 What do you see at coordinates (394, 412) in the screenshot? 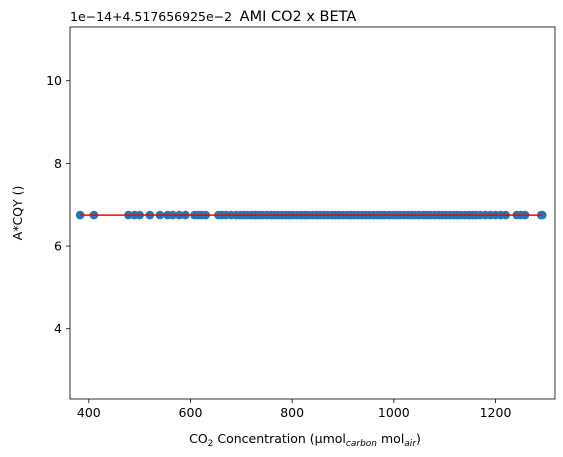
I see `x-tick-label: 1000` at bounding box center [394, 412].